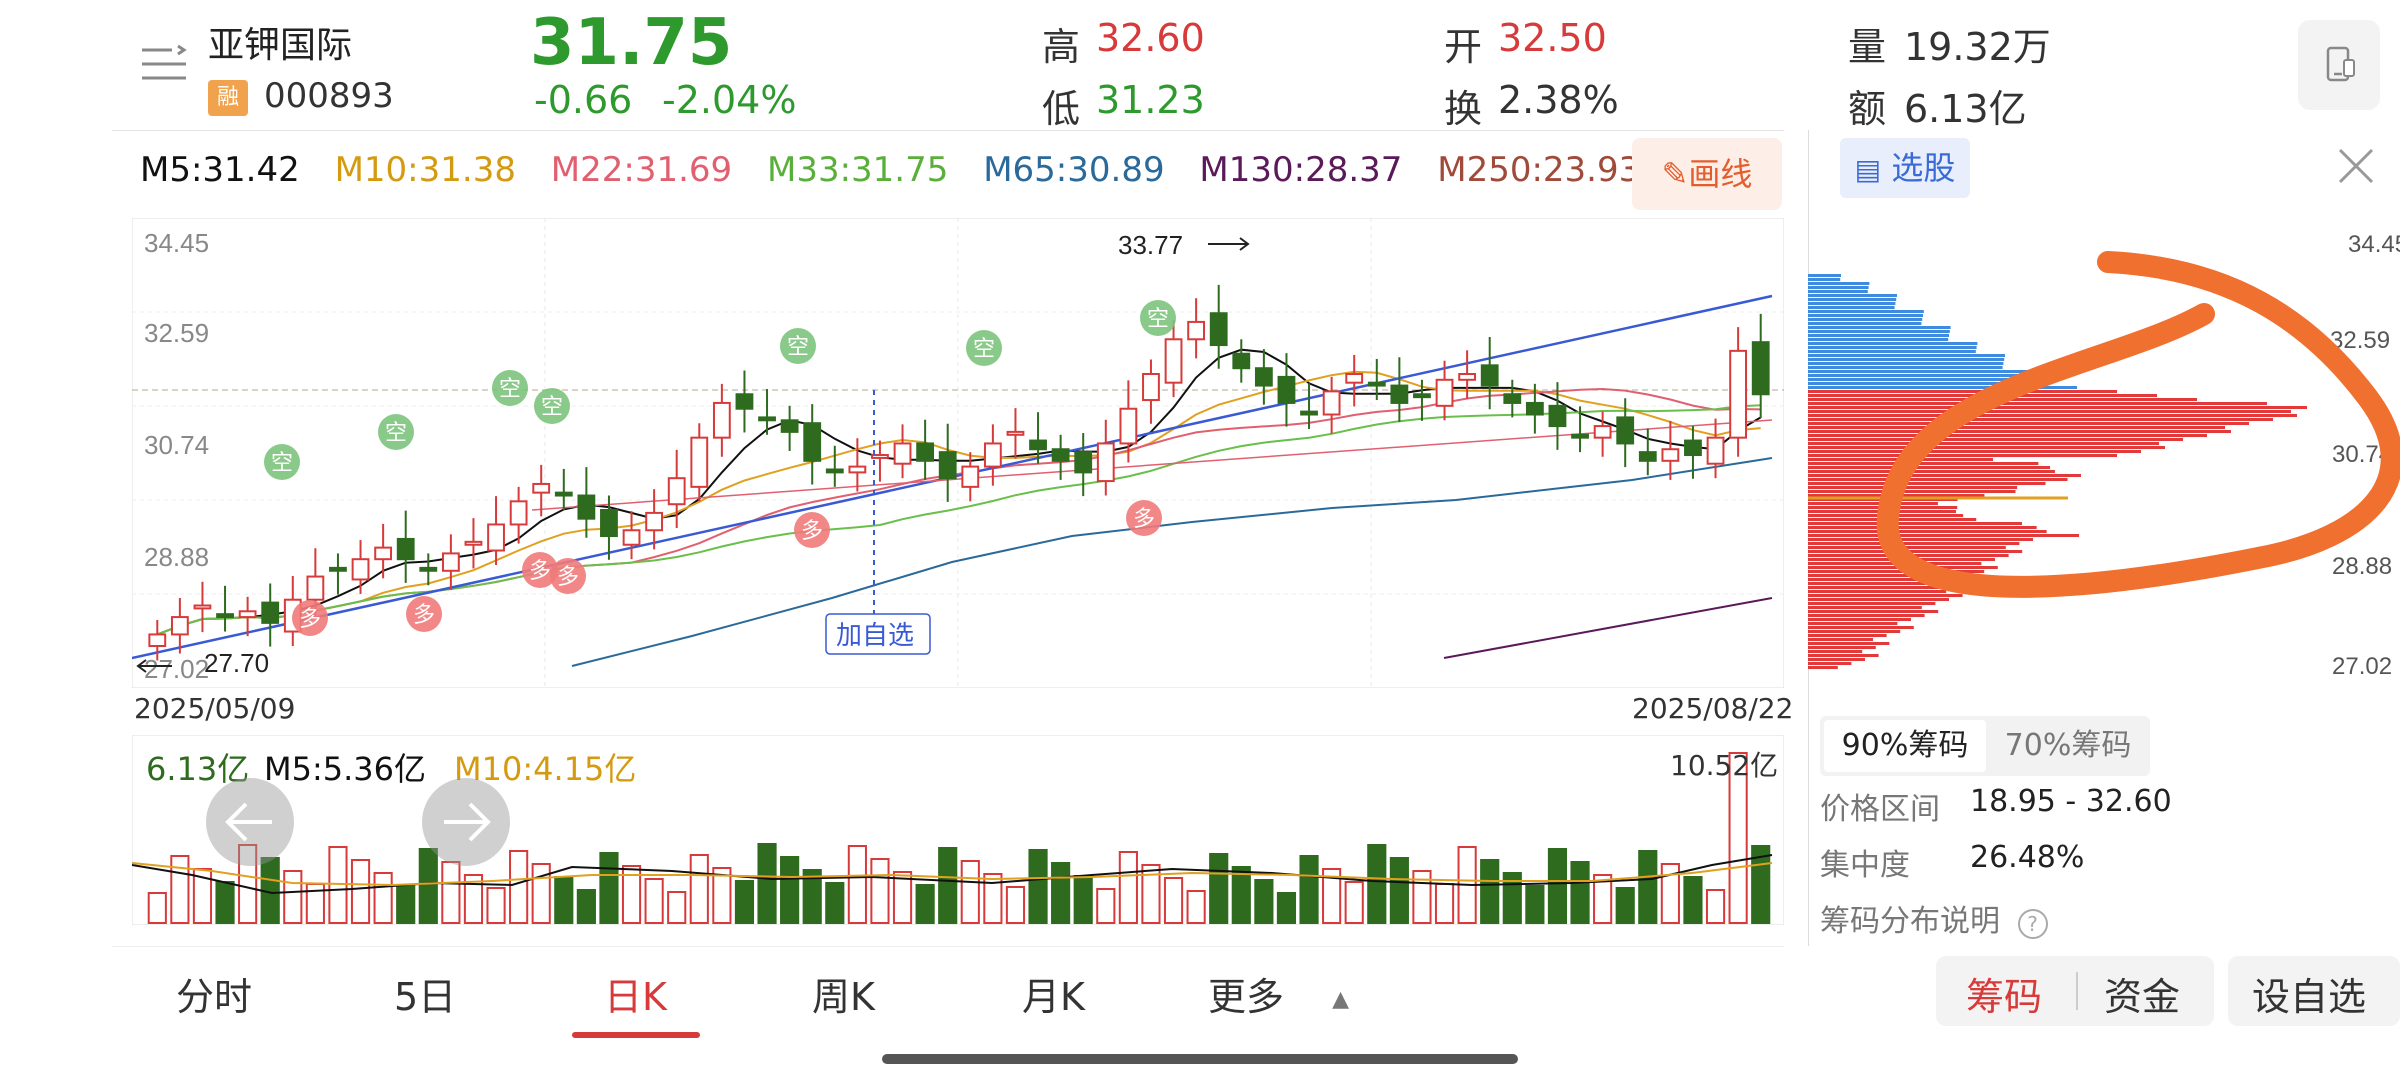 The image size is (2400, 1080). What do you see at coordinates (2339, 65) in the screenshot?
I see `landscape-toggle-button` at bounding box center [2339, 65].